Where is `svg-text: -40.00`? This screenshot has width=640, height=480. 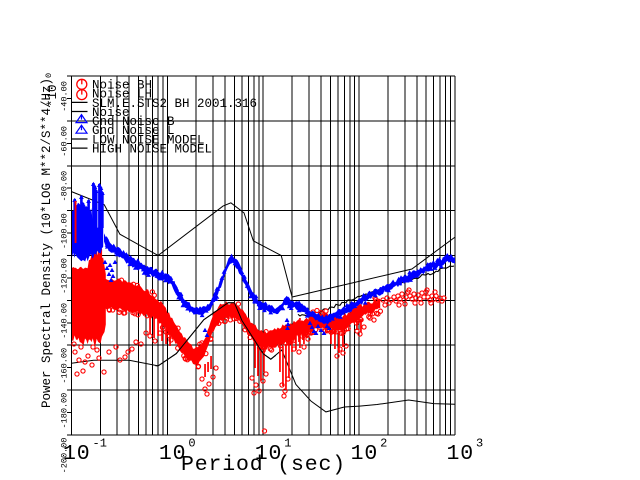 svg-text: -40.00 is located at coordinates (65, 96).